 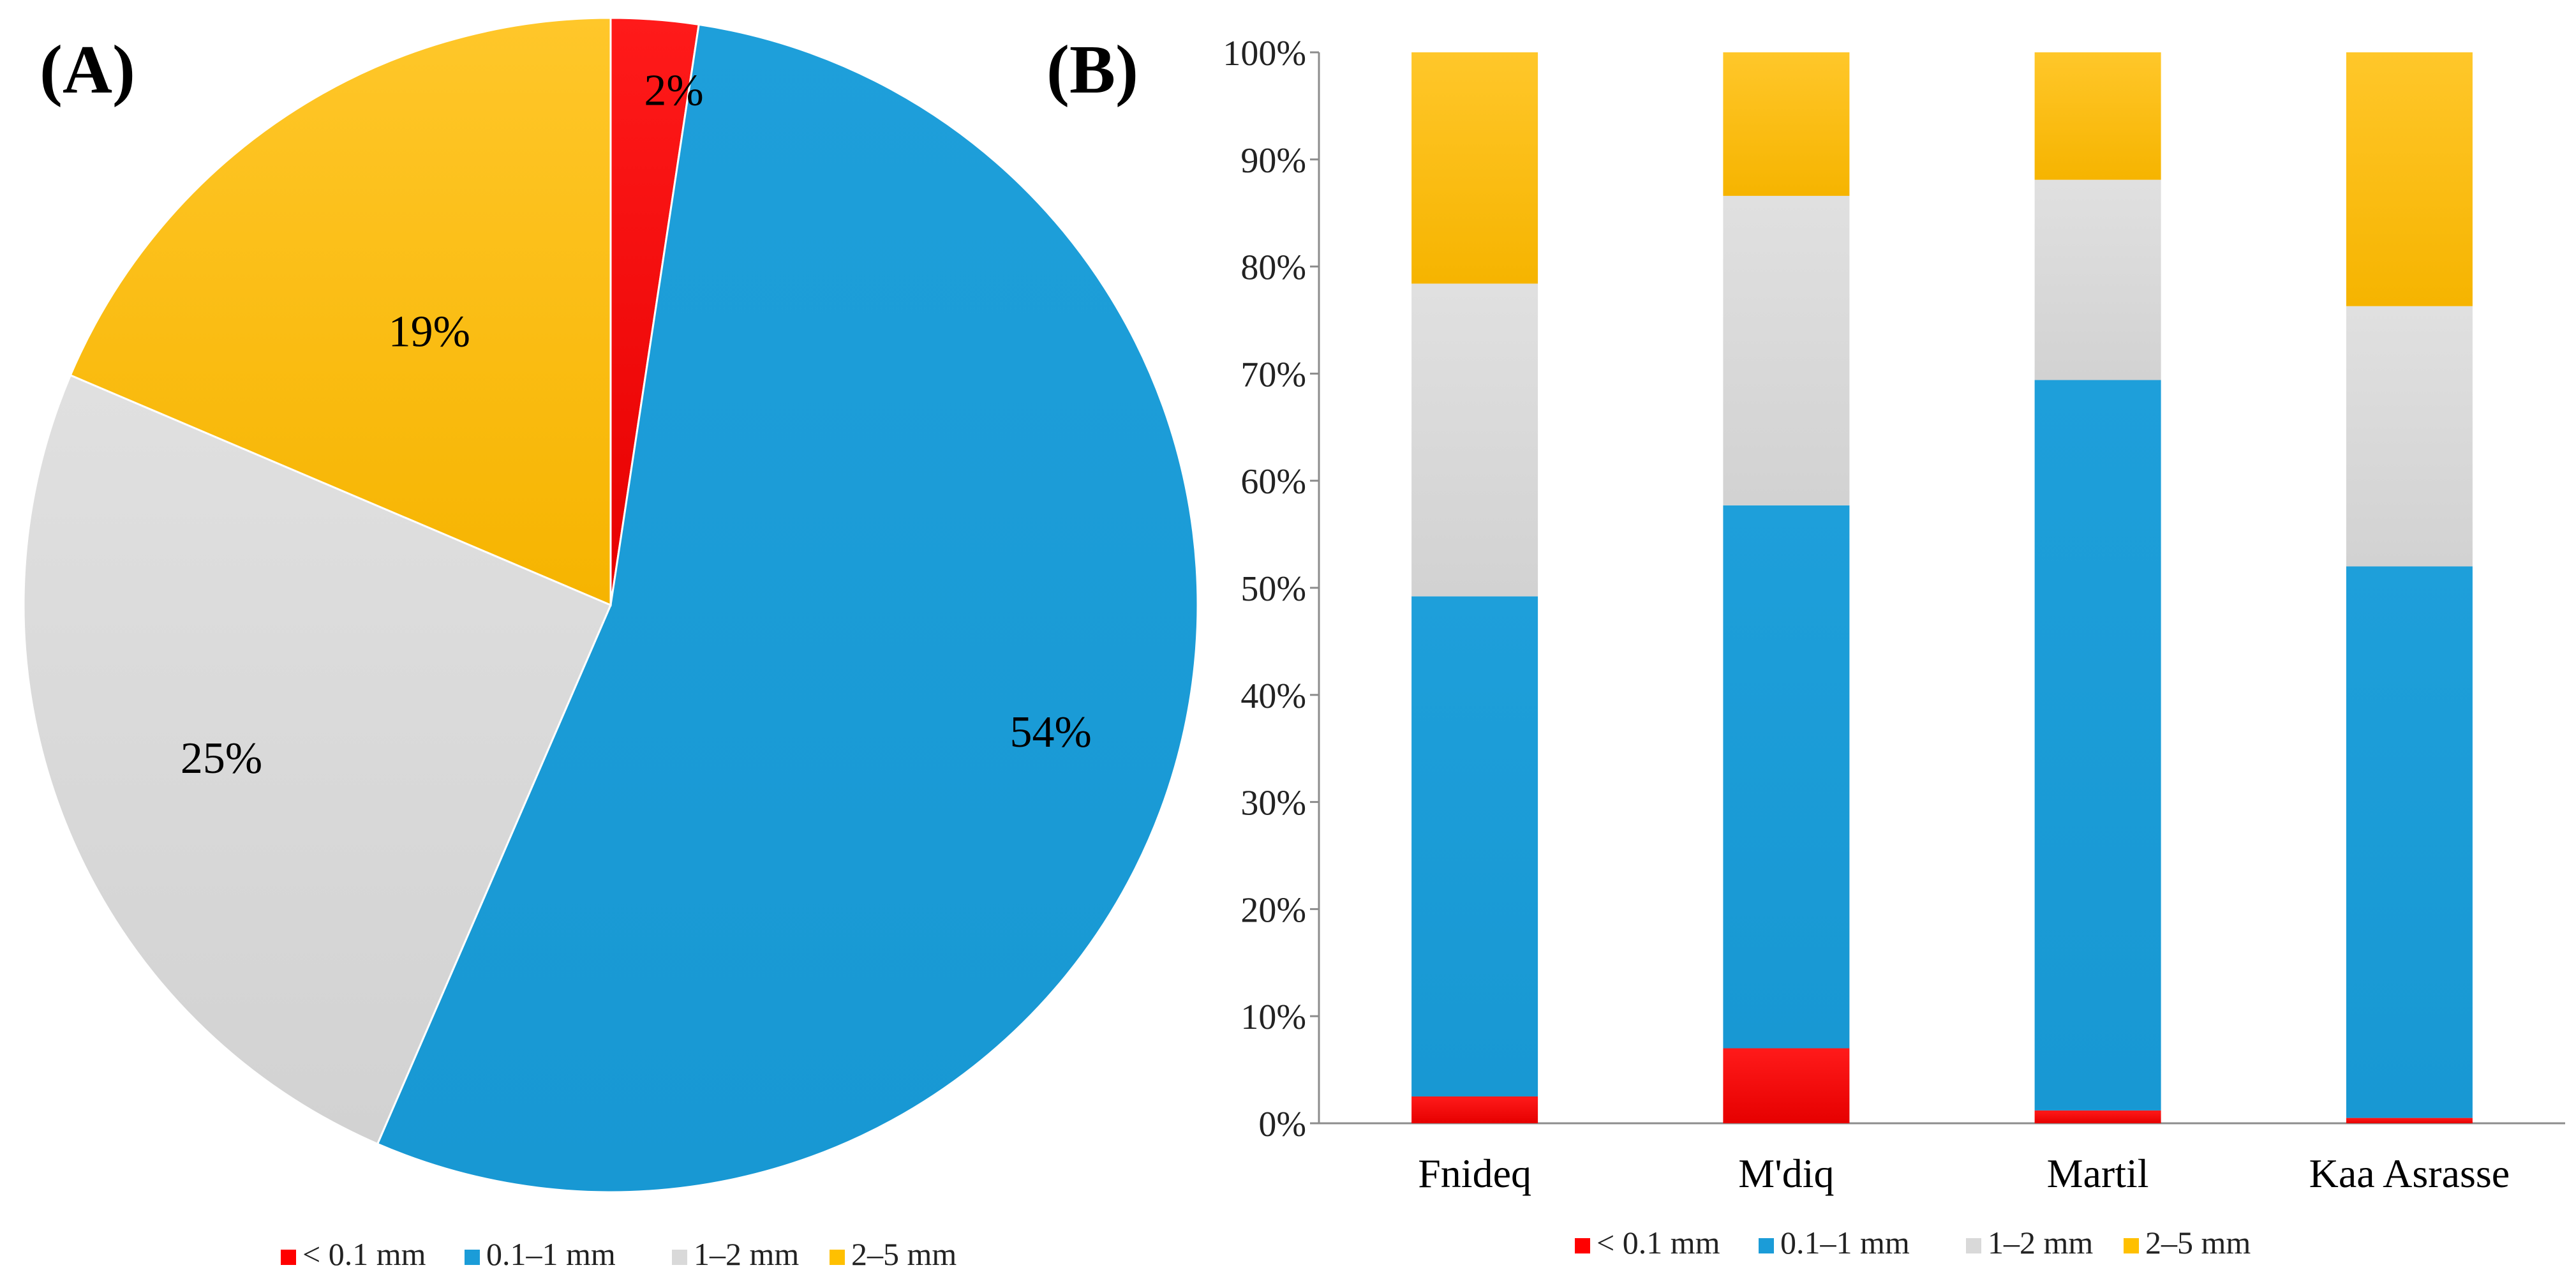 What do you see at coordinates (1273, 482) in the screenshot?
I see `y-tick-label: 60%` at bounding box center [1273, 482].